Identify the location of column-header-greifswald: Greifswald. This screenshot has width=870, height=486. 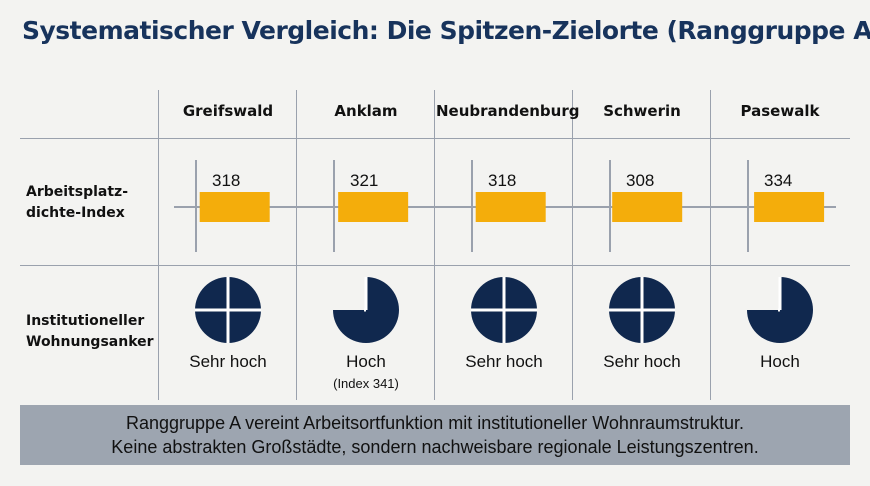
(228, 111).